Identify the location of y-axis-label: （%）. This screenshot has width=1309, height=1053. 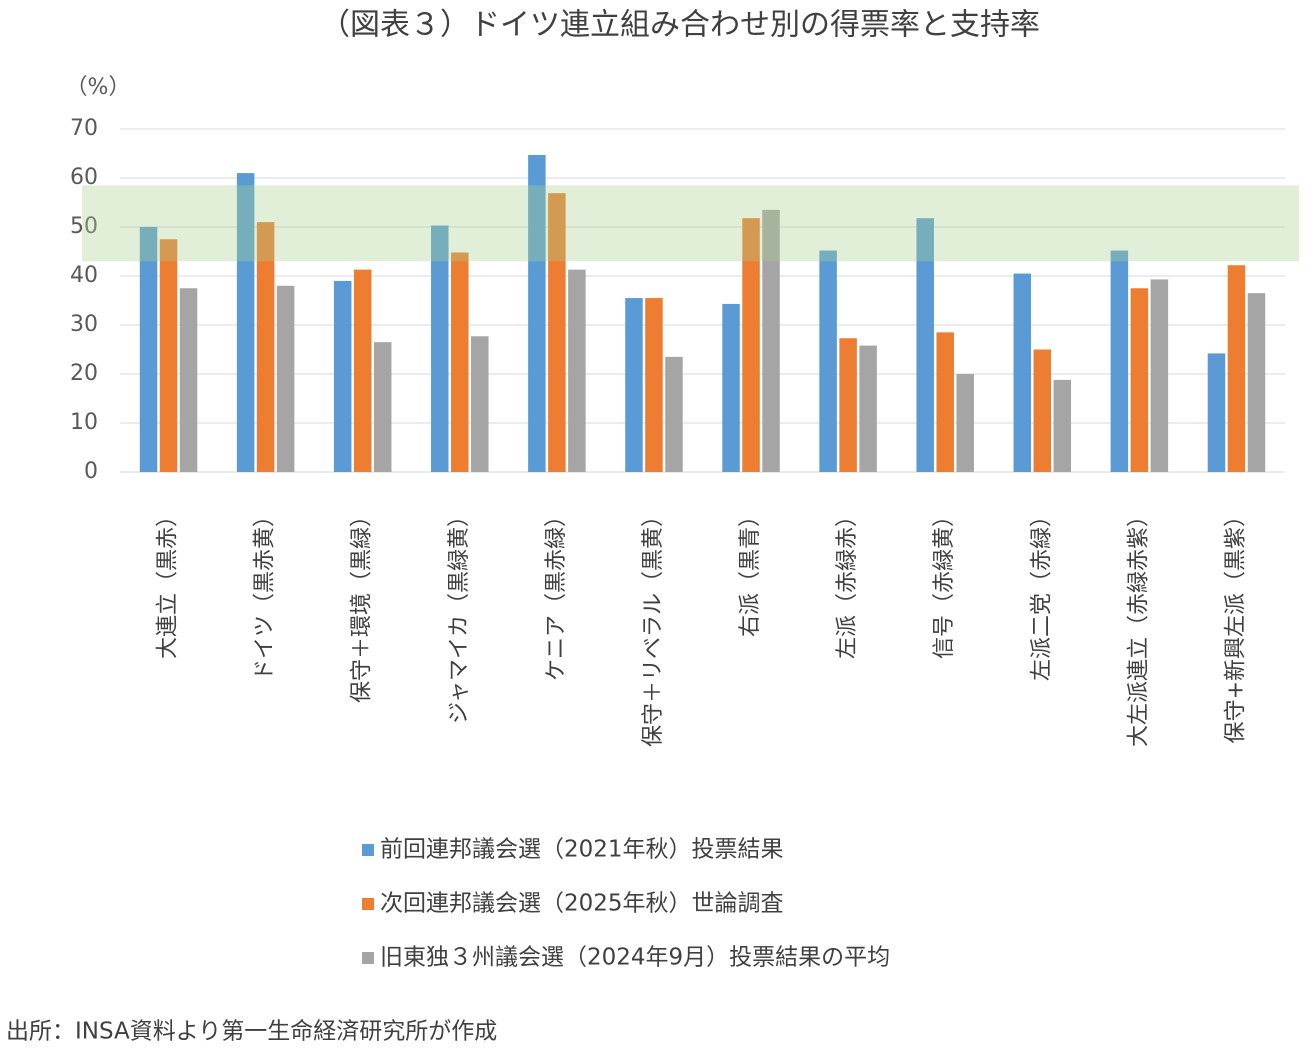
(98, 87).